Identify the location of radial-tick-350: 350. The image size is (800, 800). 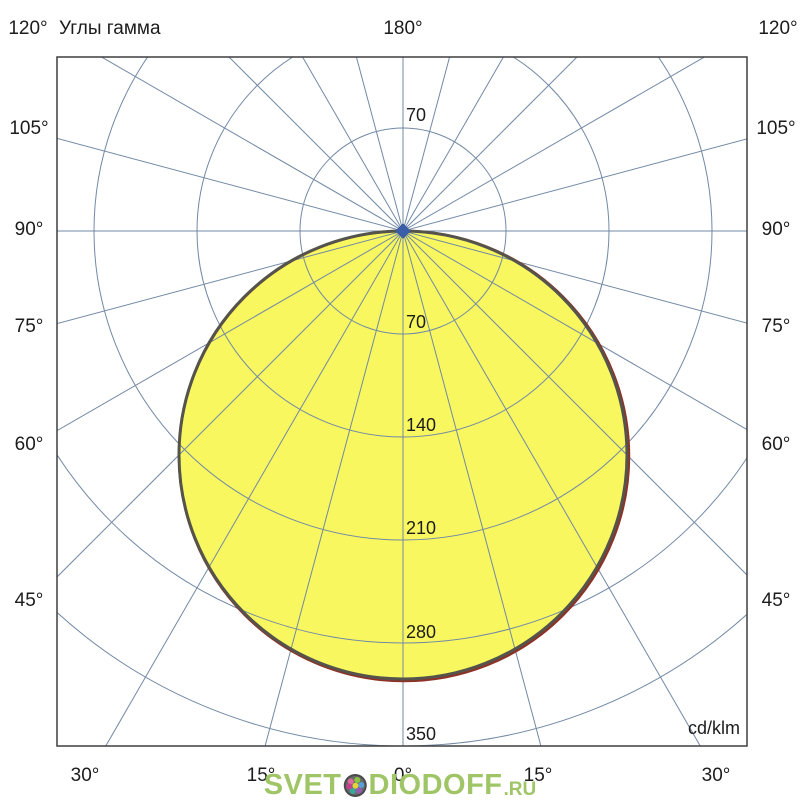
(421, 734).